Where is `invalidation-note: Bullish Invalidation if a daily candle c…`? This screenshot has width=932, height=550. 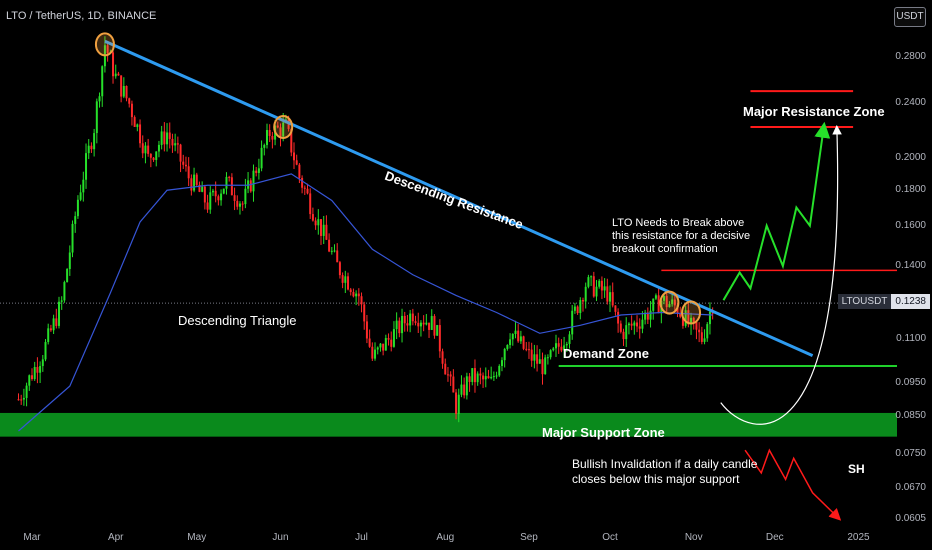
invalidation-note: Bullish Invalidation if a daily candle c… is located at coordinates (665, 471).